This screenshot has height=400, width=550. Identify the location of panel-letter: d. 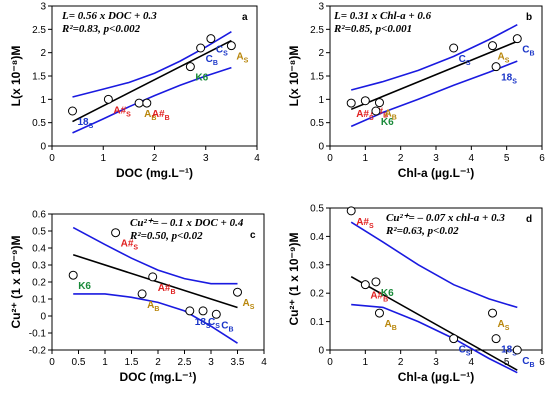
(529, 219).